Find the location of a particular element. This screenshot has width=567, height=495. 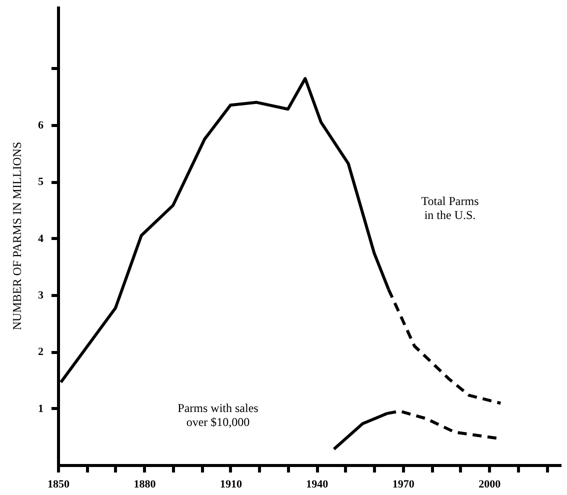

x-tick-label: 1970 is located at coordinates (403, 484).